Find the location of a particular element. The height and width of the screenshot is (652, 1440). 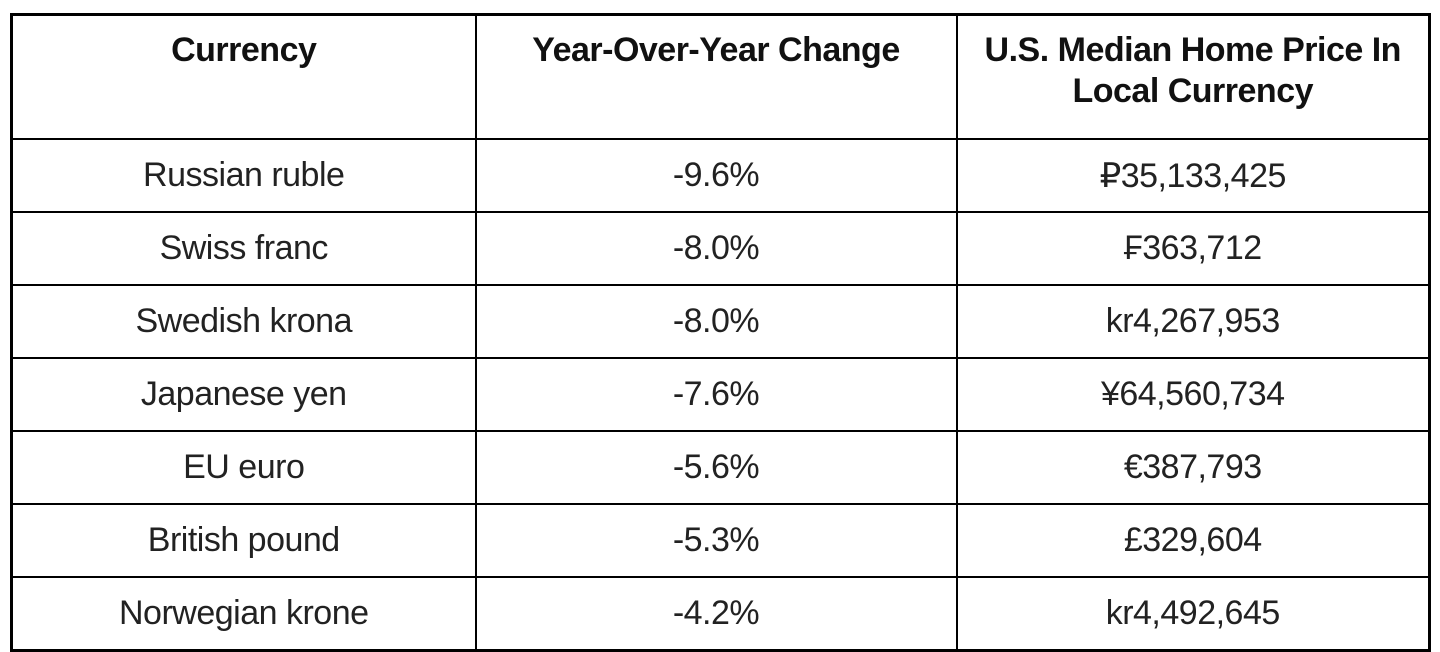

cell-yoy-change: -9.6% is located at coordinates (716, 175).